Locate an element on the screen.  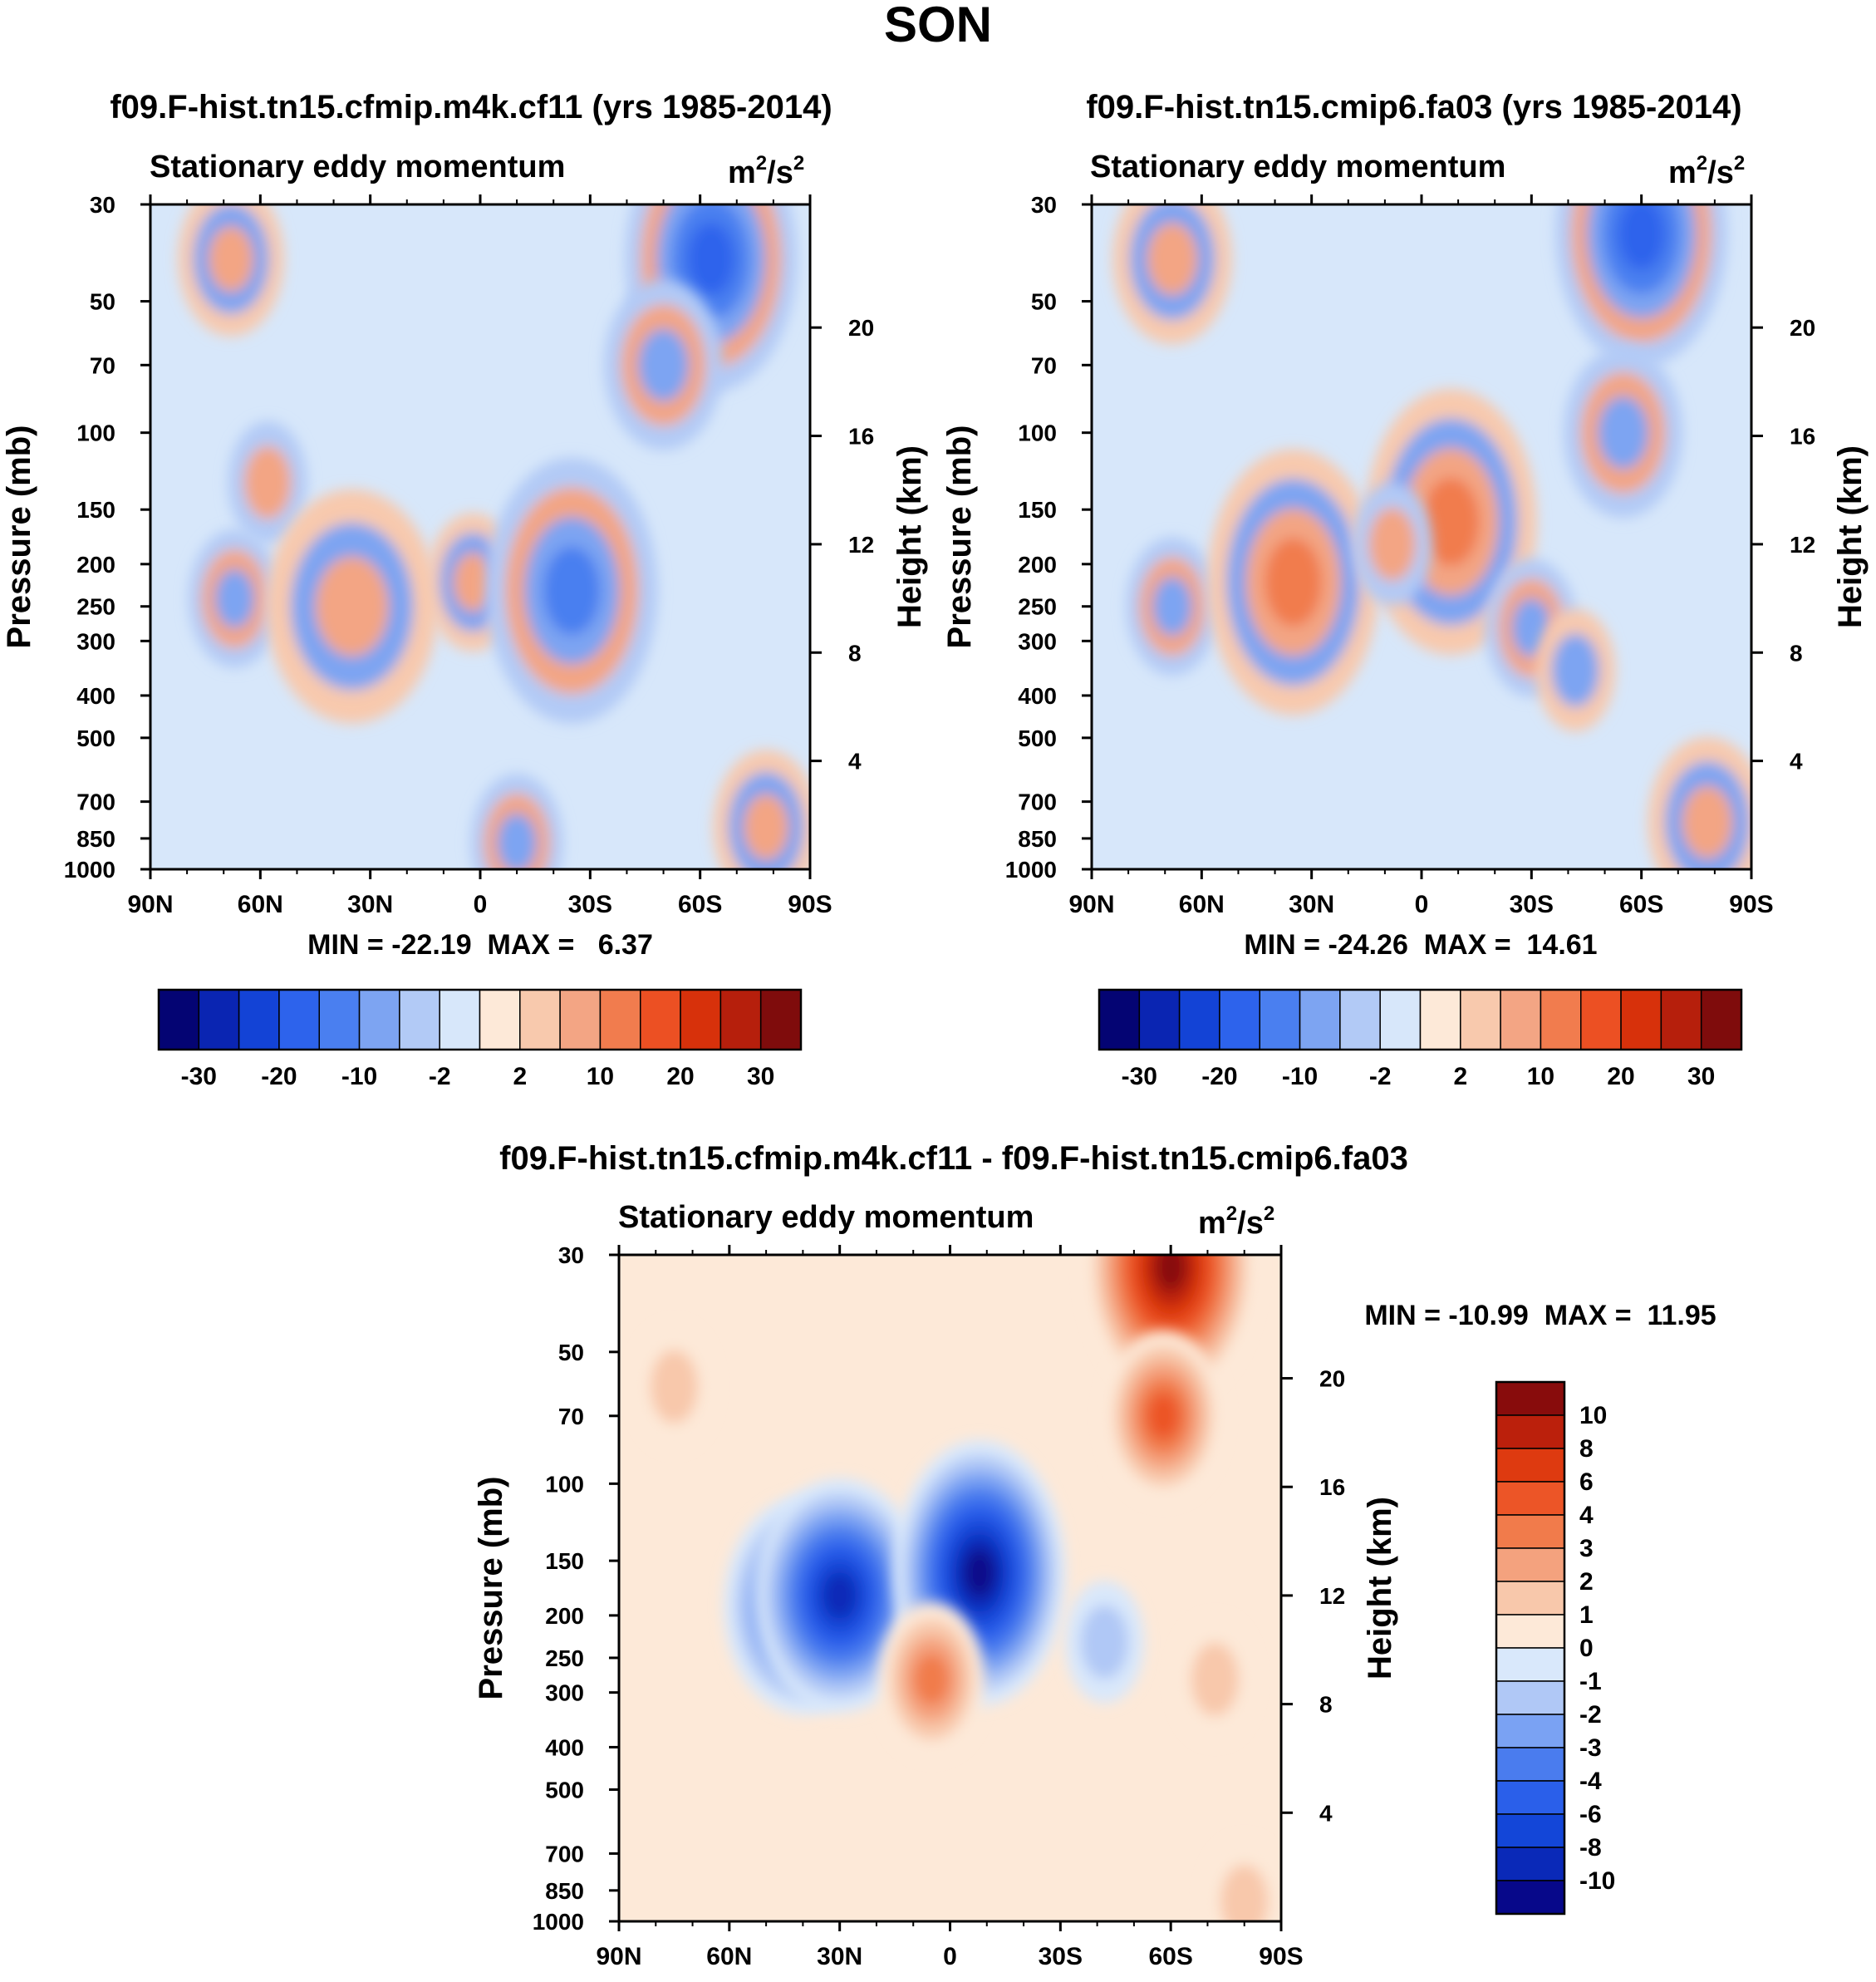
colorbar-label: 3 is located at coordinates (1586, 1548).